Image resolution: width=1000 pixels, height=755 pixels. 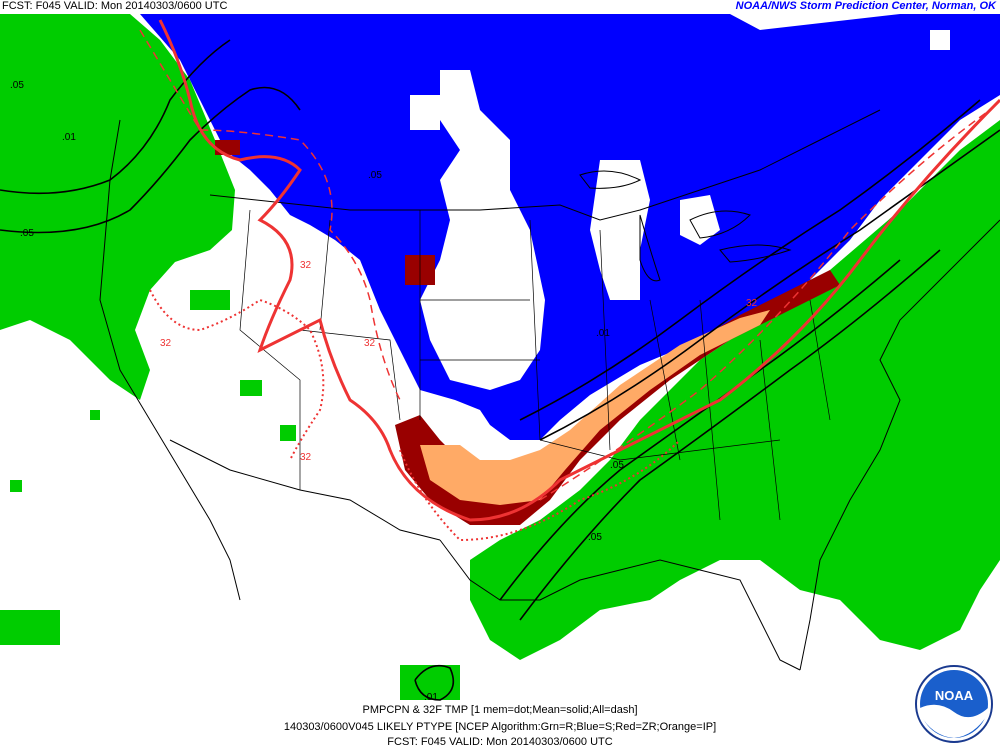 I want to click on label-prob-05-d: .05, so click(x=617, y=465).